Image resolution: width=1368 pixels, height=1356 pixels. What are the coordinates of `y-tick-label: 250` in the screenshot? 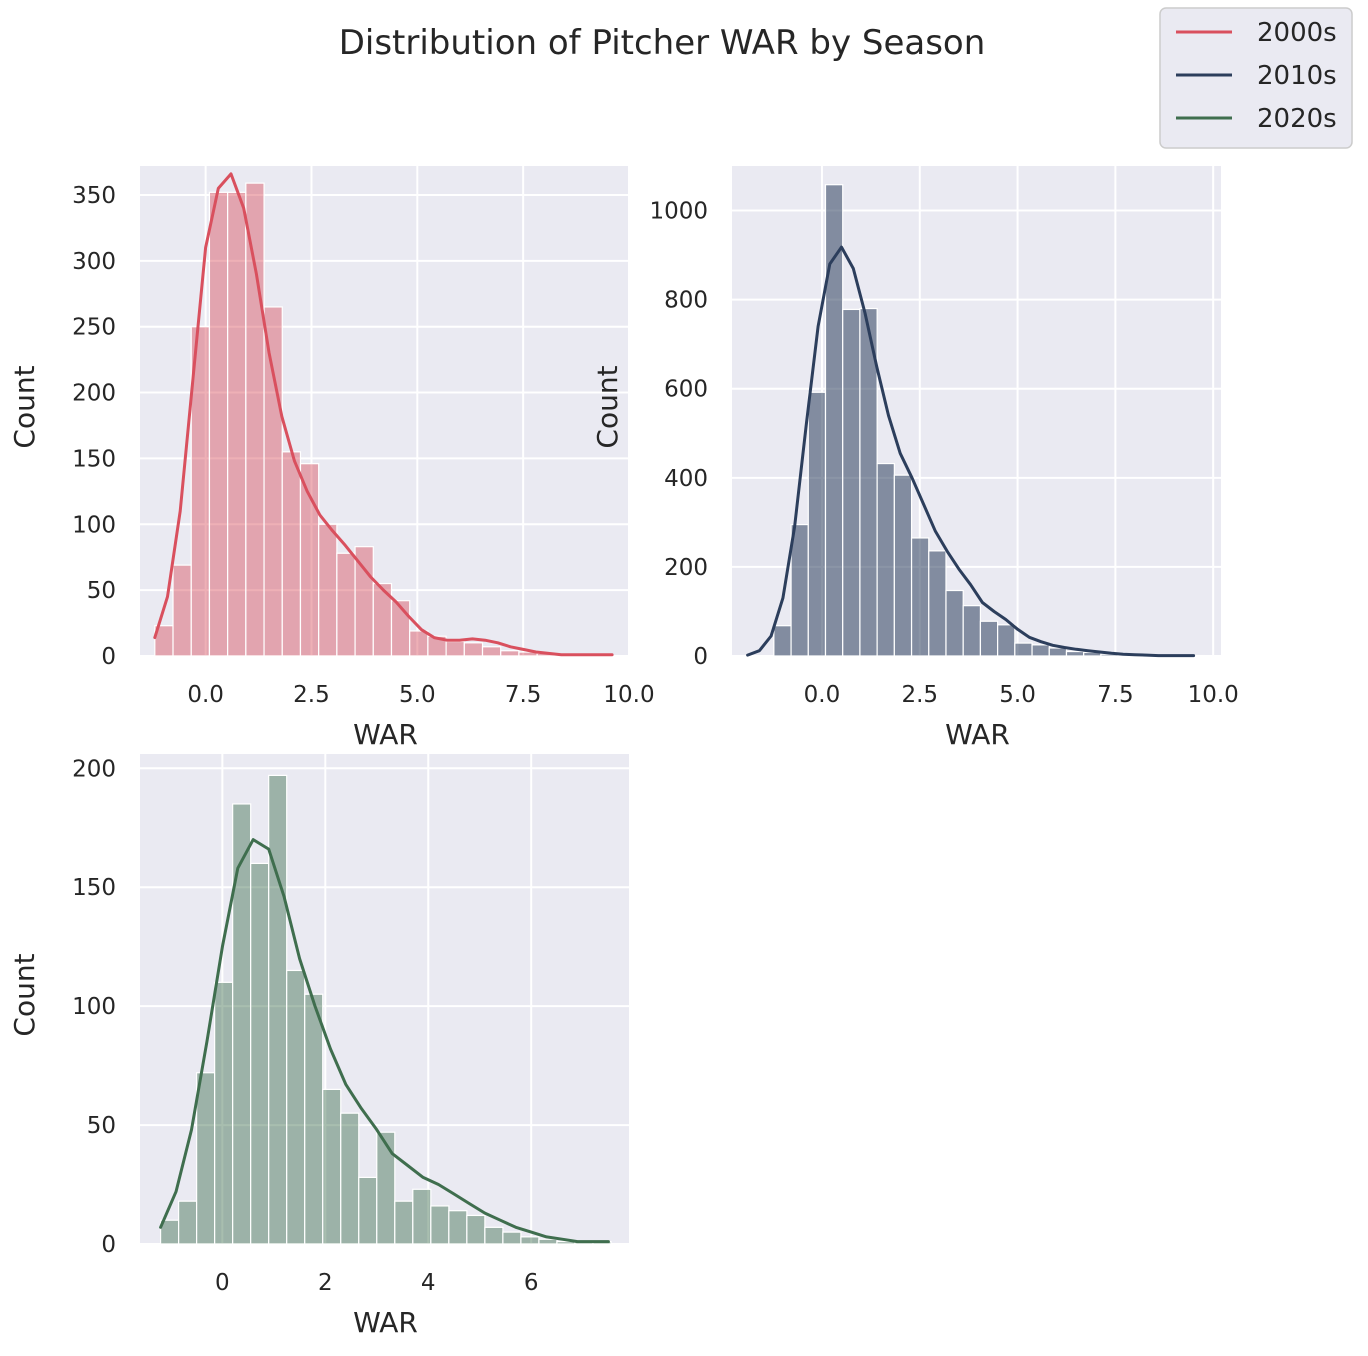 It's located at (94, 328).